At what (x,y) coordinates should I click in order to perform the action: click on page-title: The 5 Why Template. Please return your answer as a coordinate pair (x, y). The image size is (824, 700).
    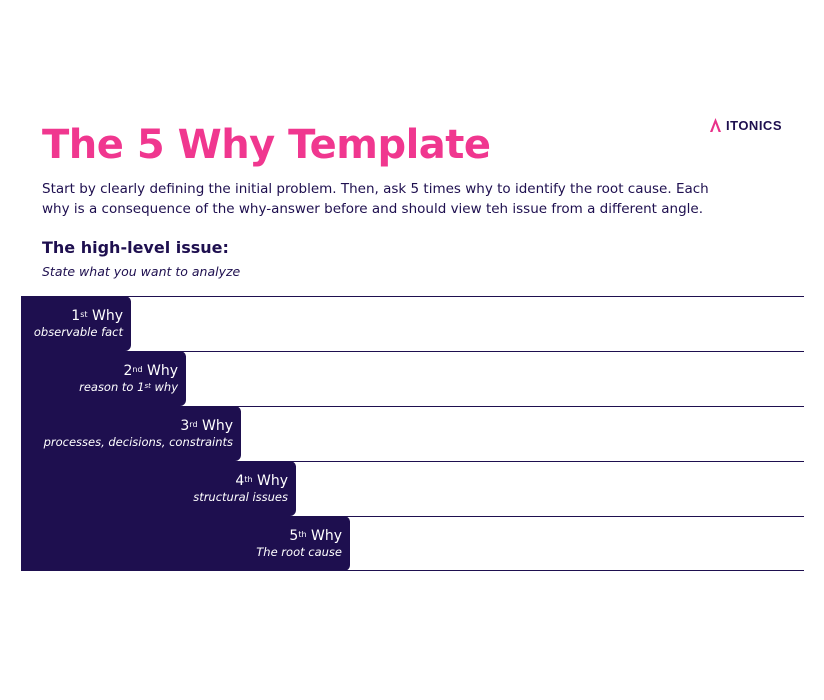
    Looking at the image, I should click on (266, 145).